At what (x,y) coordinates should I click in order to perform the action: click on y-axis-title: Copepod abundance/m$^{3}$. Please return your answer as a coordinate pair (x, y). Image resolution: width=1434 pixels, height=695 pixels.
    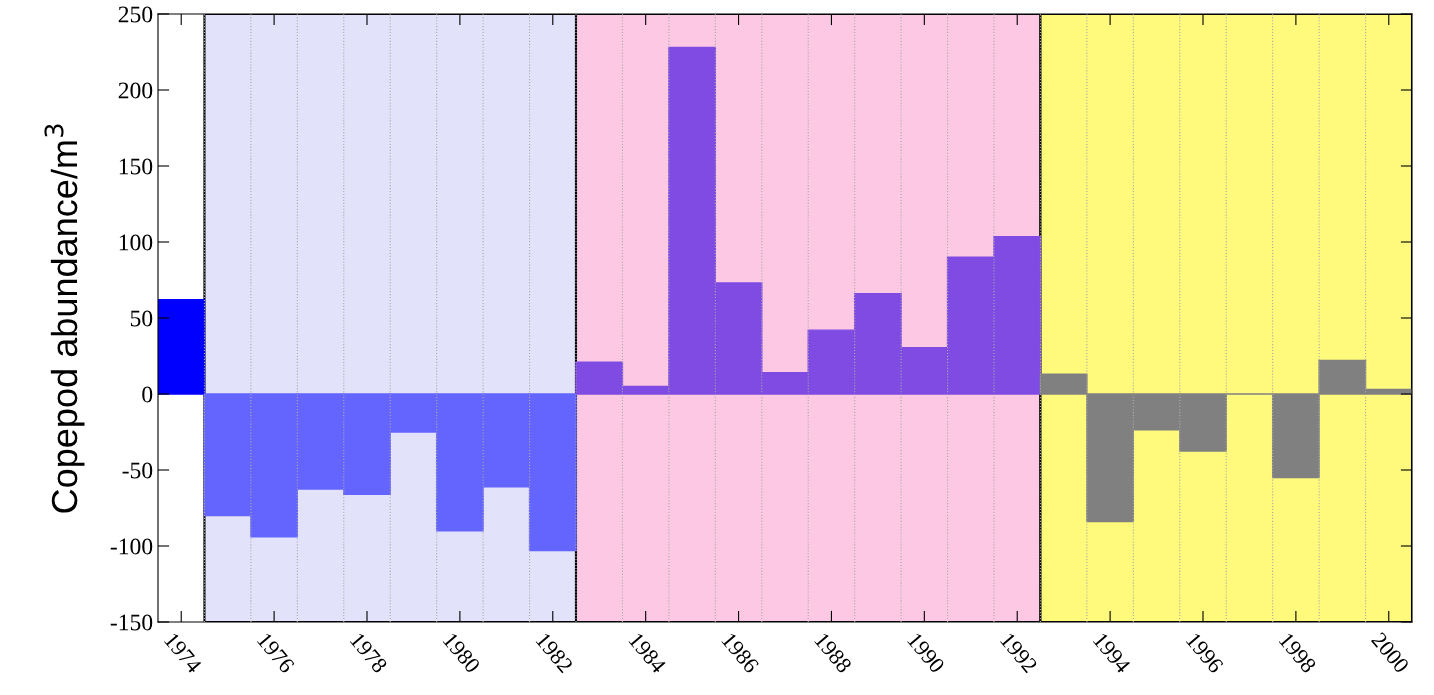
    Looking at the image, I should click on (64, 318).